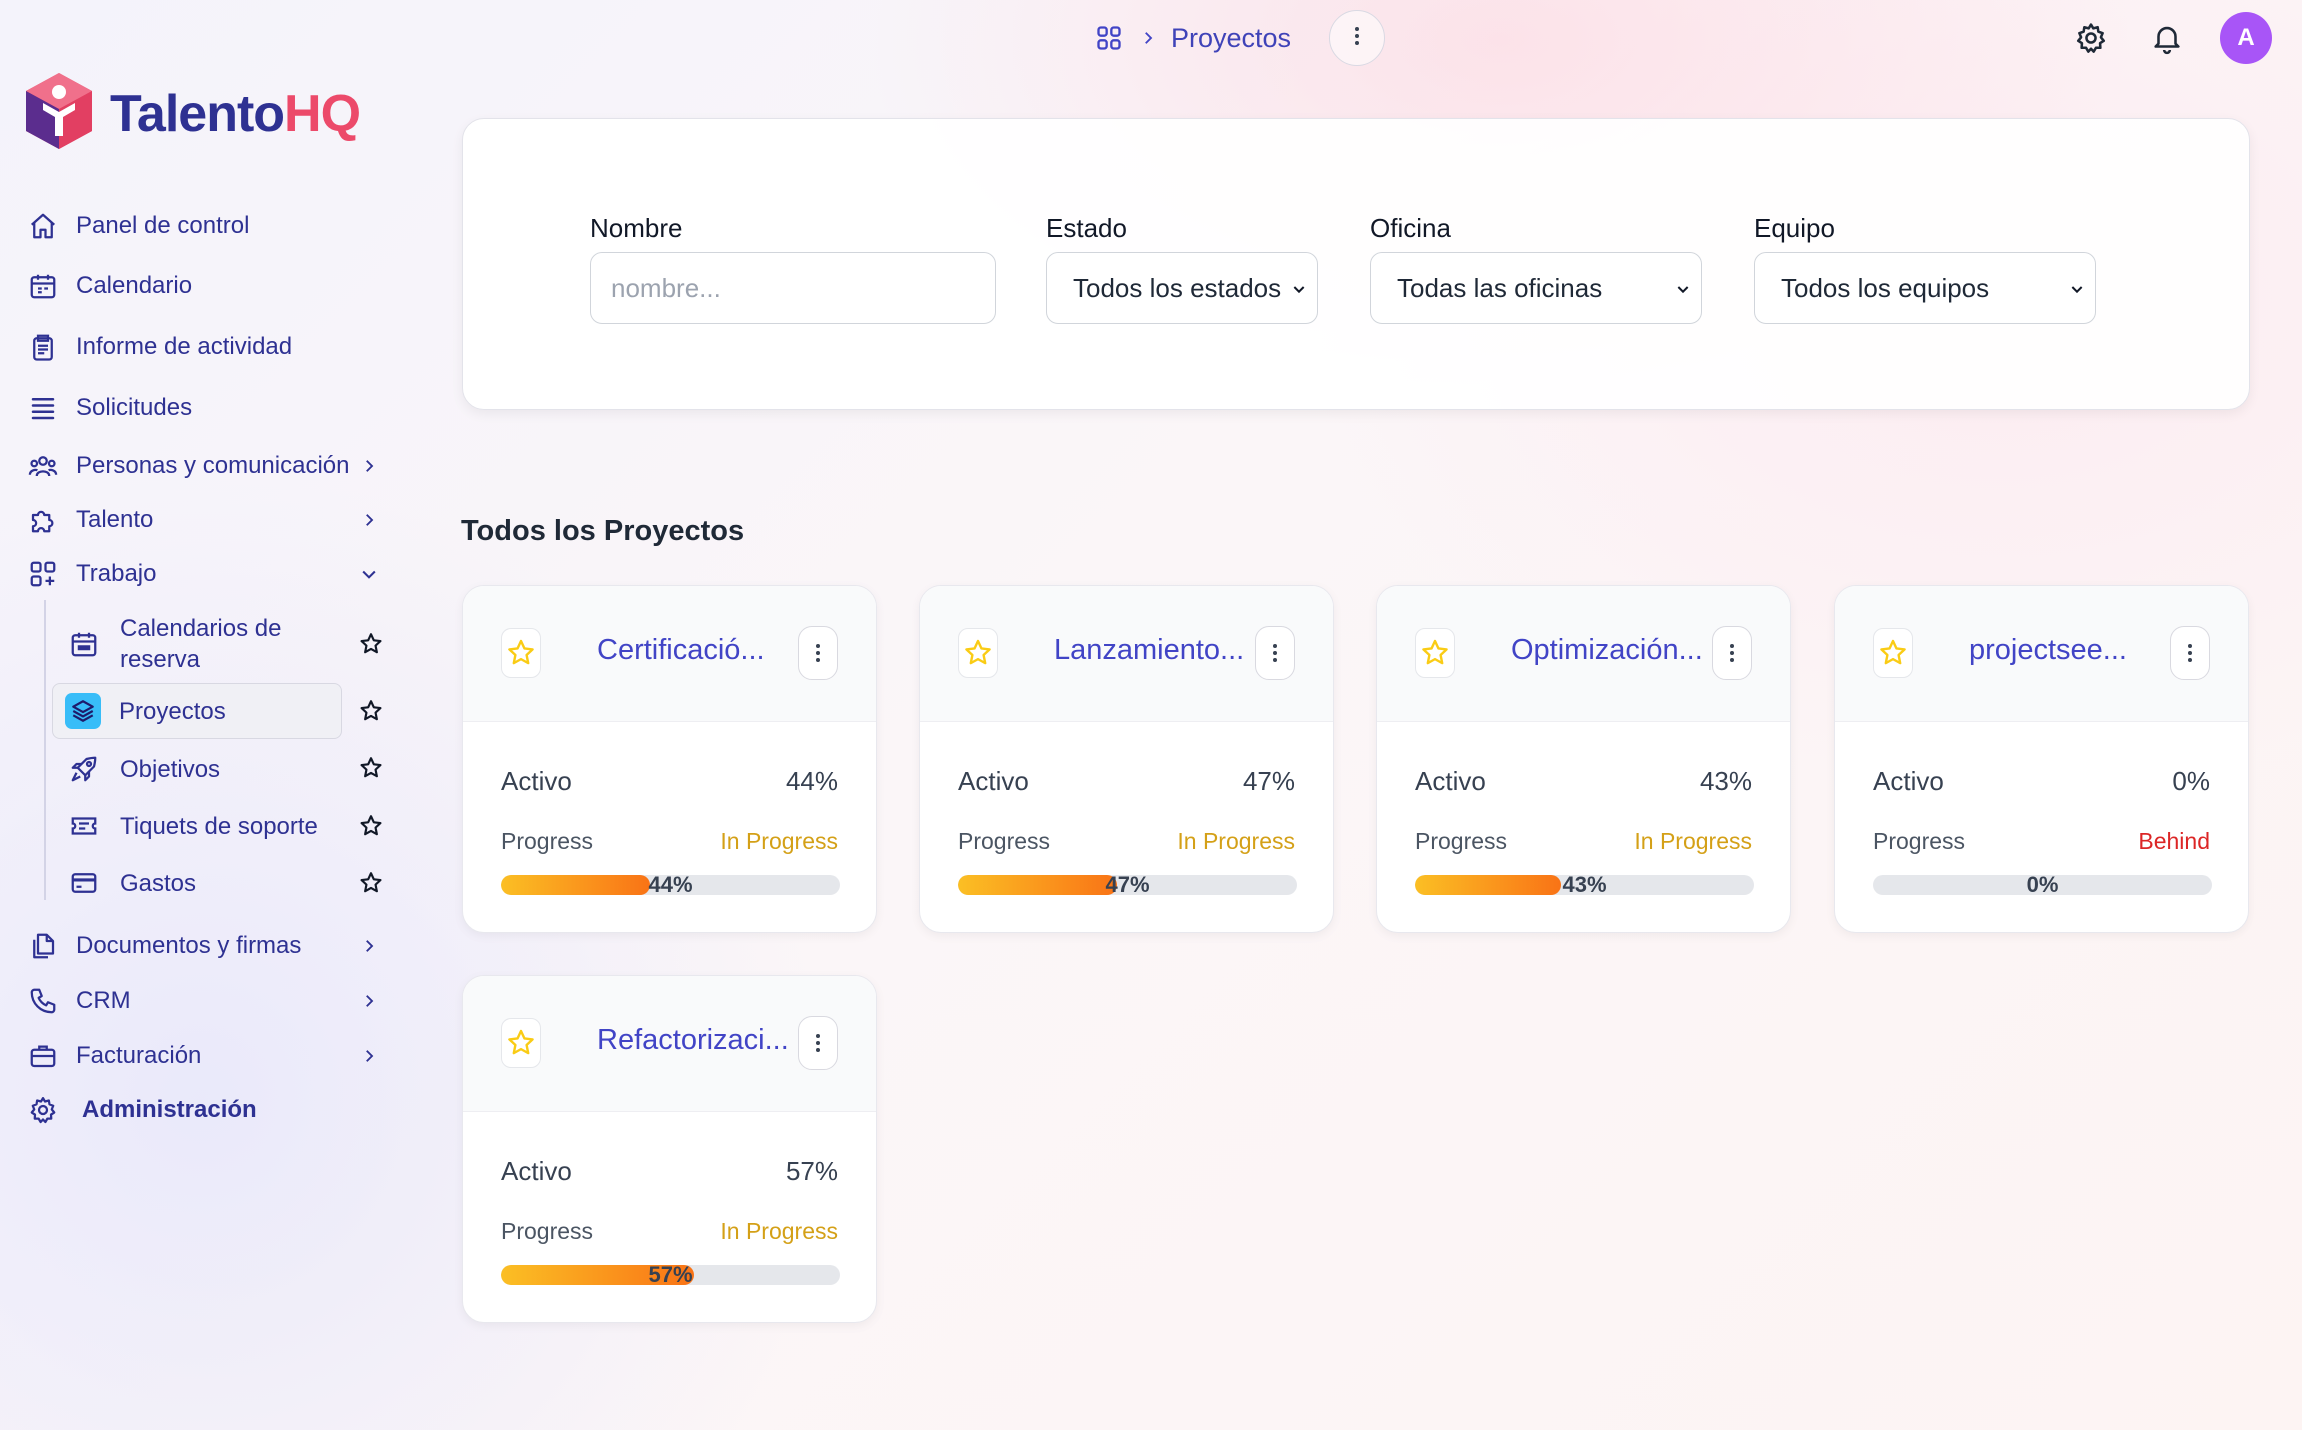 The height and width of the screenshot is (1430, 2302). I want to click on settings-gear-icon, so click(2091, 38).